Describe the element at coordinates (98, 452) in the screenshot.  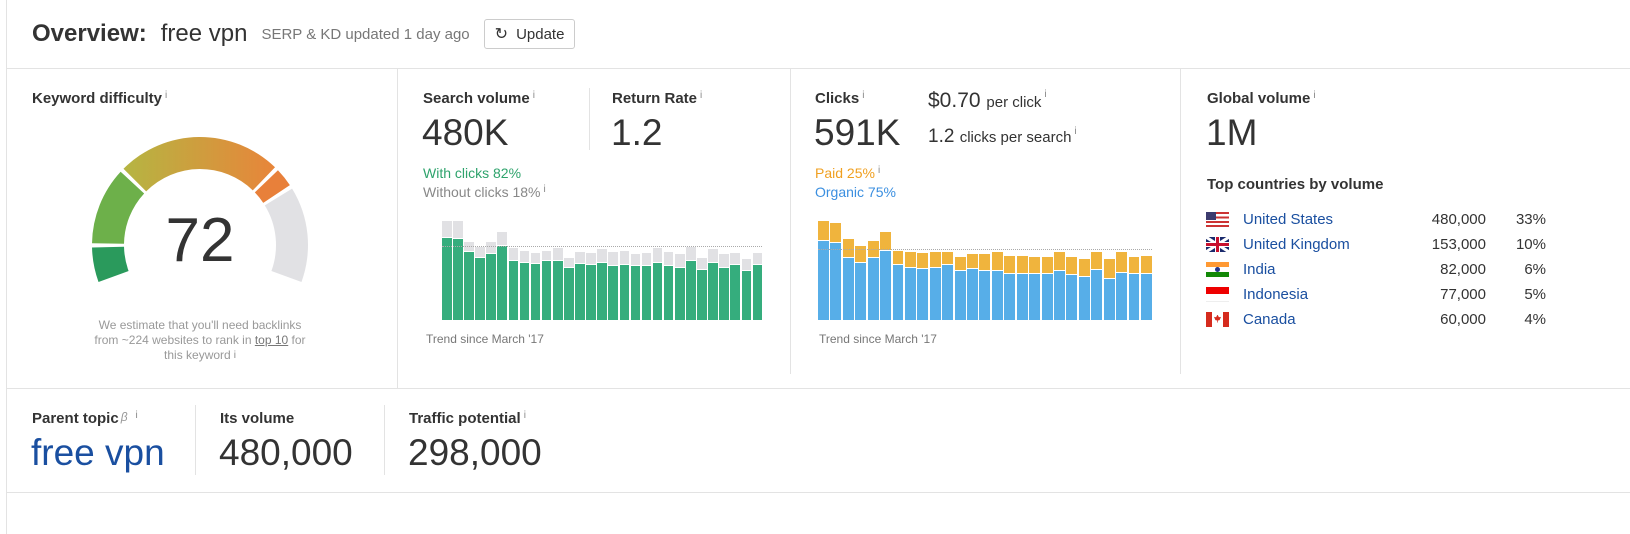
I see `parent-topic-link: free vpn` at that location.